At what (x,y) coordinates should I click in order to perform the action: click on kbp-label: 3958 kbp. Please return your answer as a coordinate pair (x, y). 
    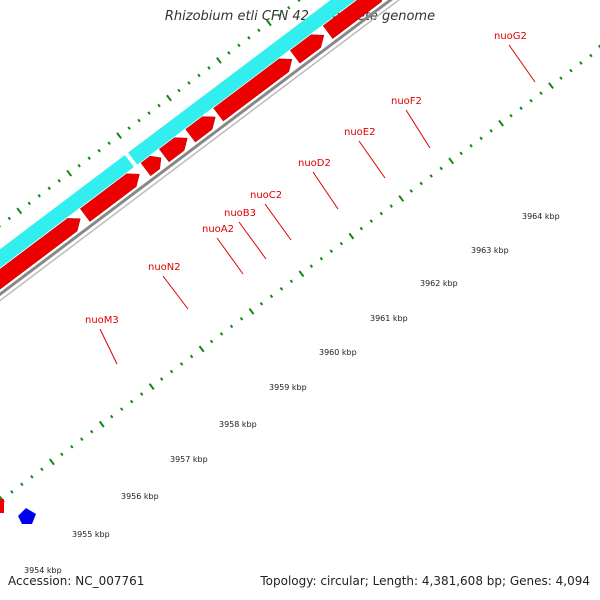
    Looking at the image, I should click on (238, 424).